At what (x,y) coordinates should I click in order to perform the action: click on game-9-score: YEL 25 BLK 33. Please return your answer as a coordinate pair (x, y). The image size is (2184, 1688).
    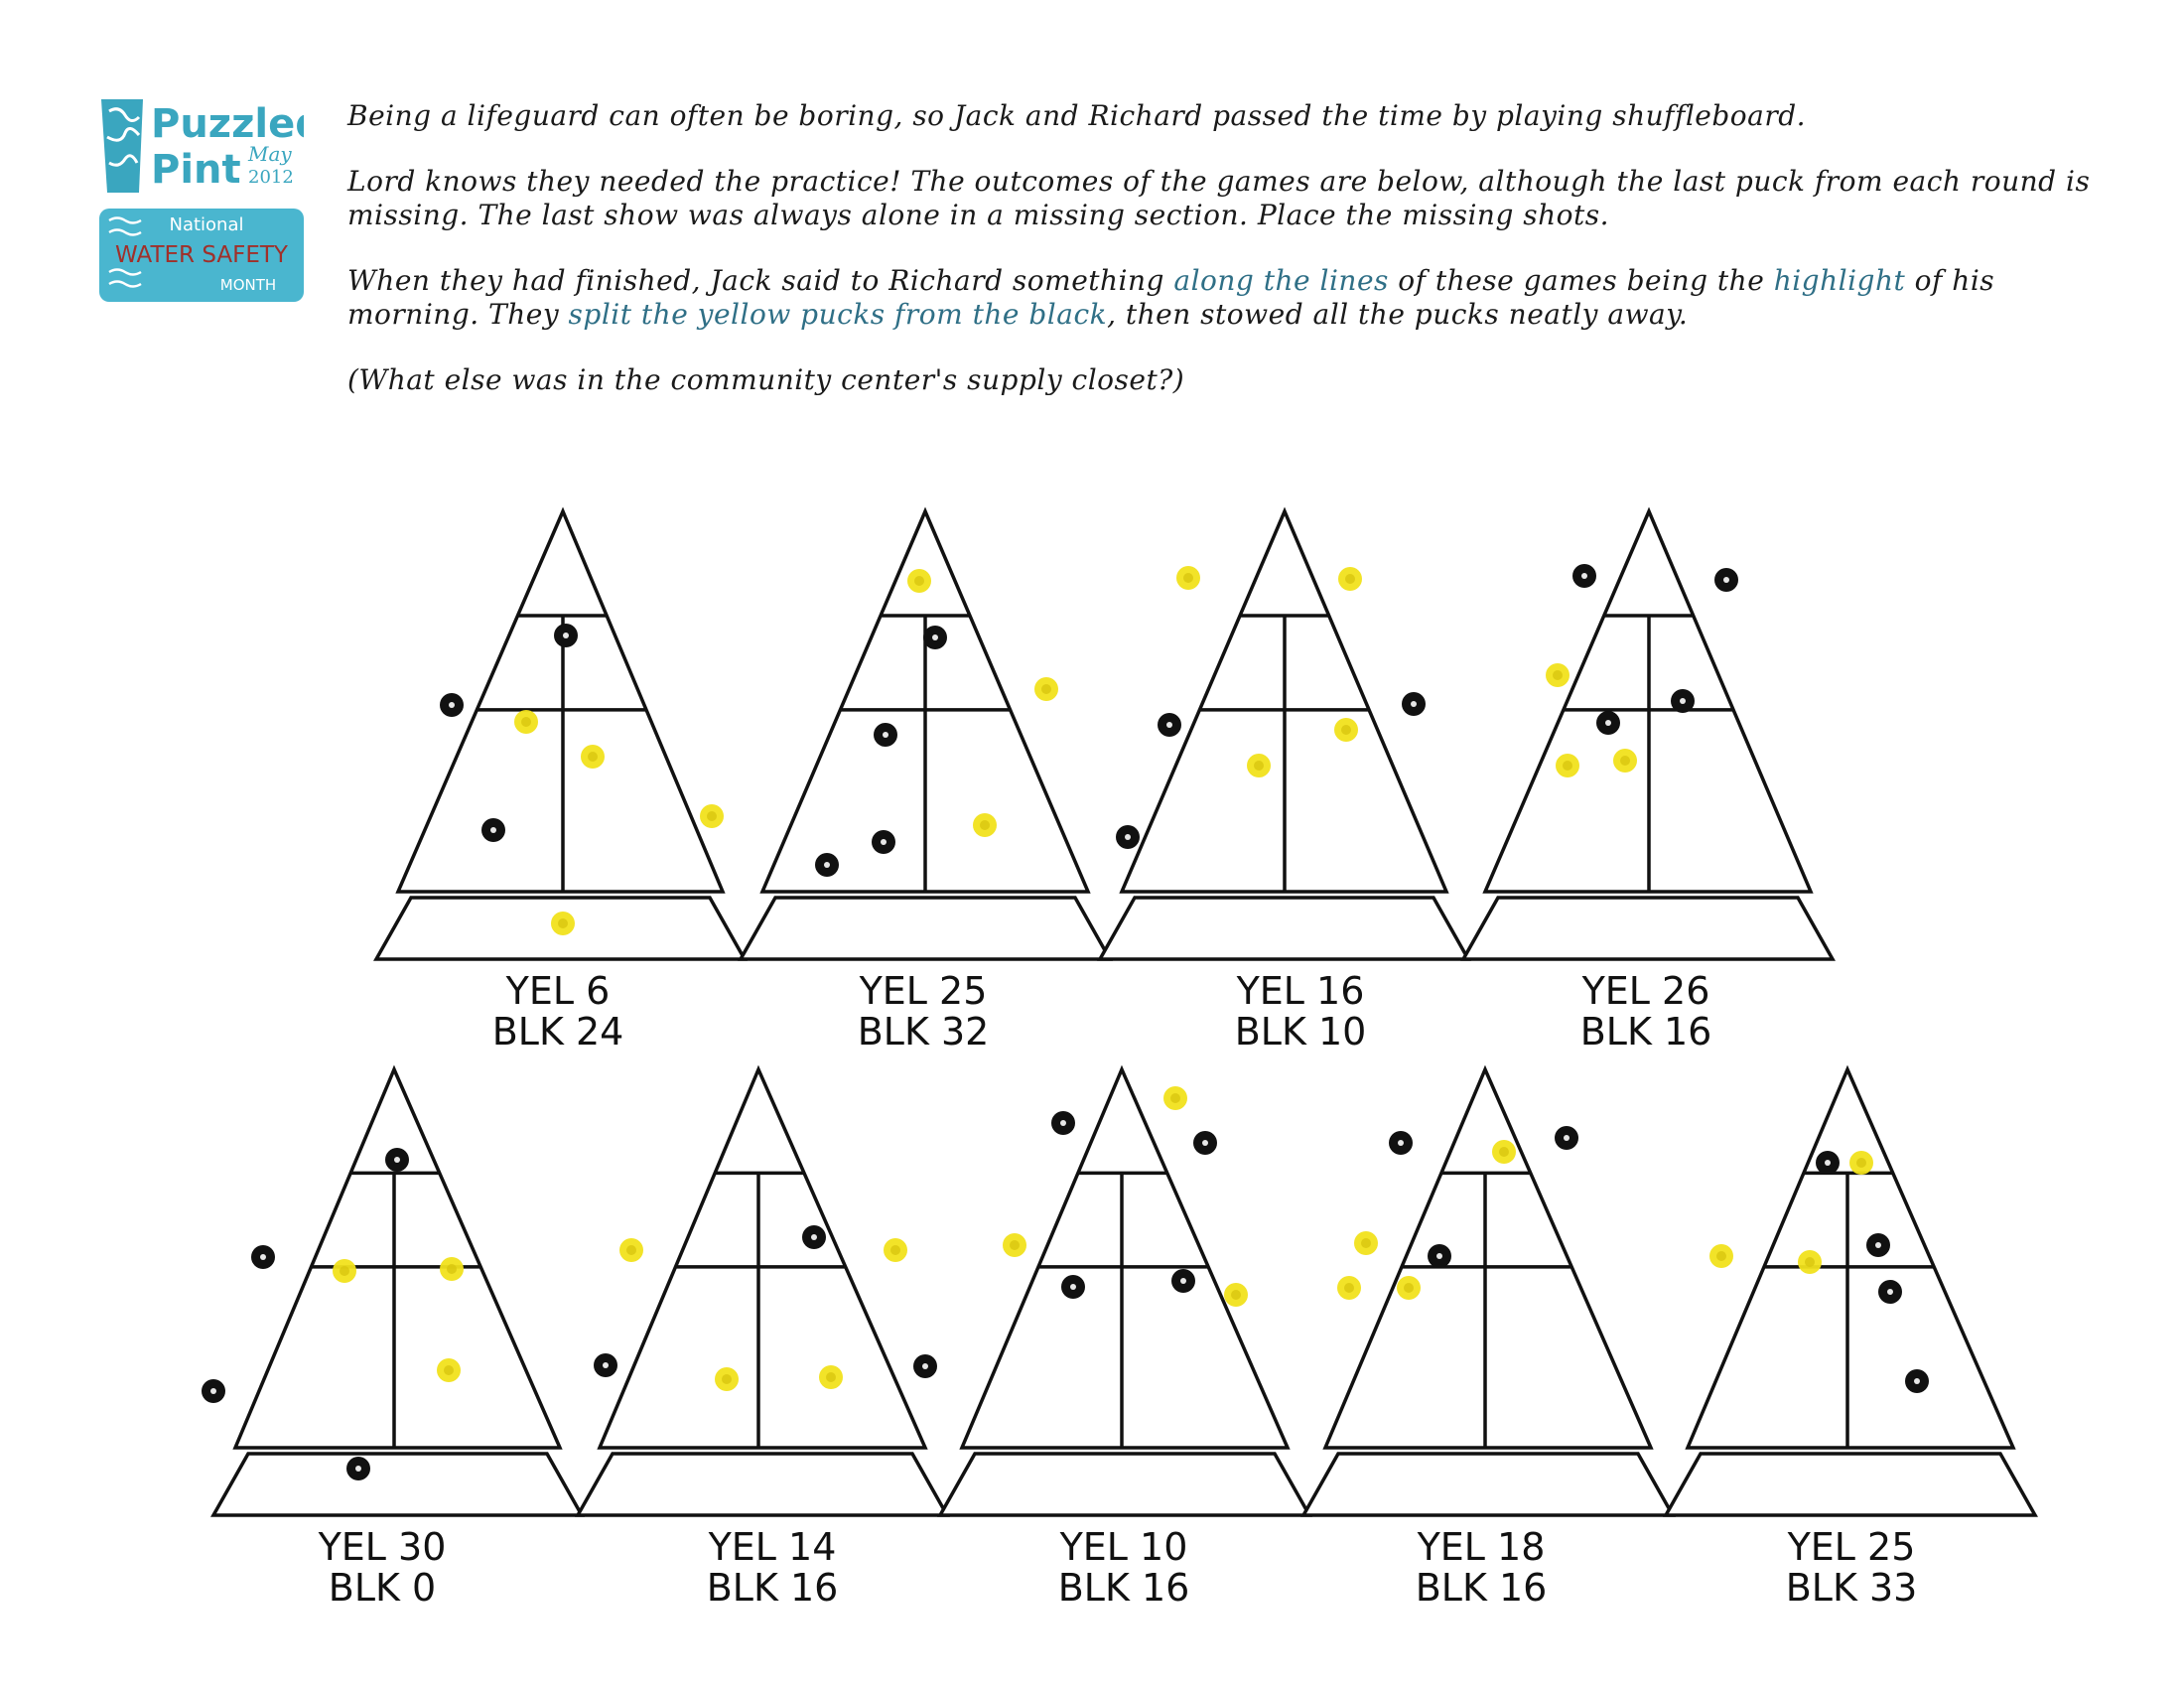
    Looking at the image, I should click on (1851, 1568).